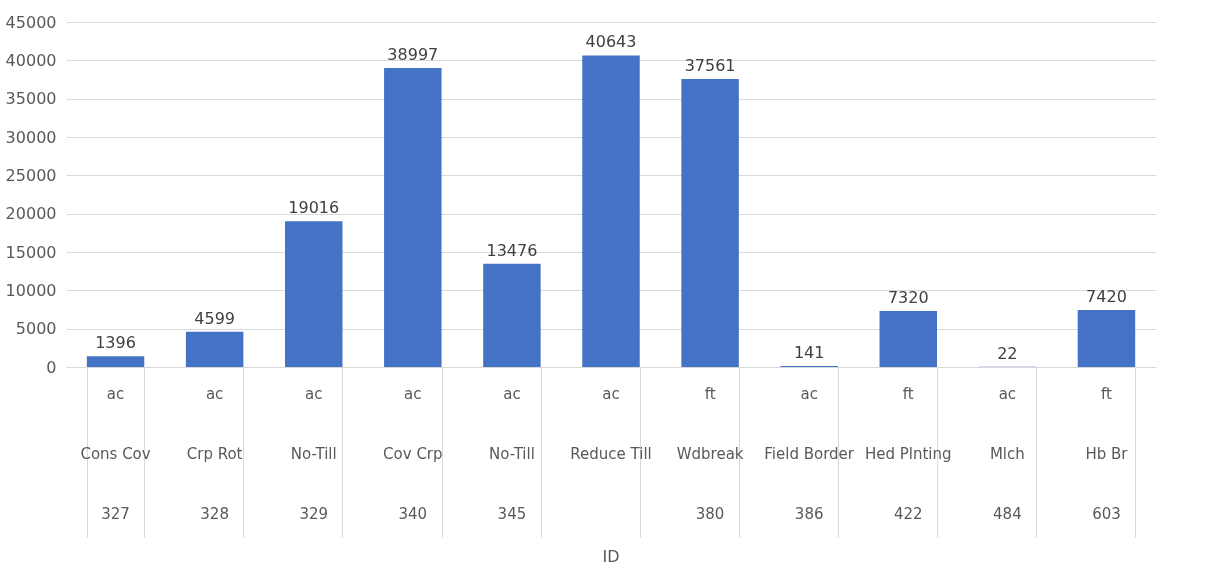  What do you see at coordinates (31, 214) in the screenshot?
I see `y-tick-label: 20000` at bounding box center [31, 214].